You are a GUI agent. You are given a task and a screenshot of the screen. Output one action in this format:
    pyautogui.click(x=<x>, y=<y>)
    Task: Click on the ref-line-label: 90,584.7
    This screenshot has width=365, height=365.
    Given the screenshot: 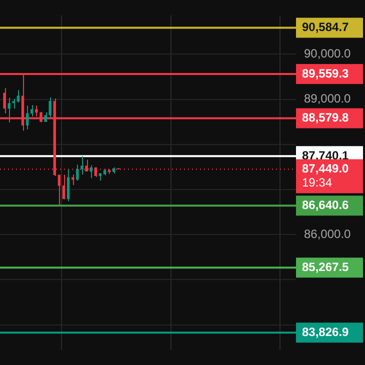 What is the action you would take?
    pyautogui.click(x=326, y=27)
    